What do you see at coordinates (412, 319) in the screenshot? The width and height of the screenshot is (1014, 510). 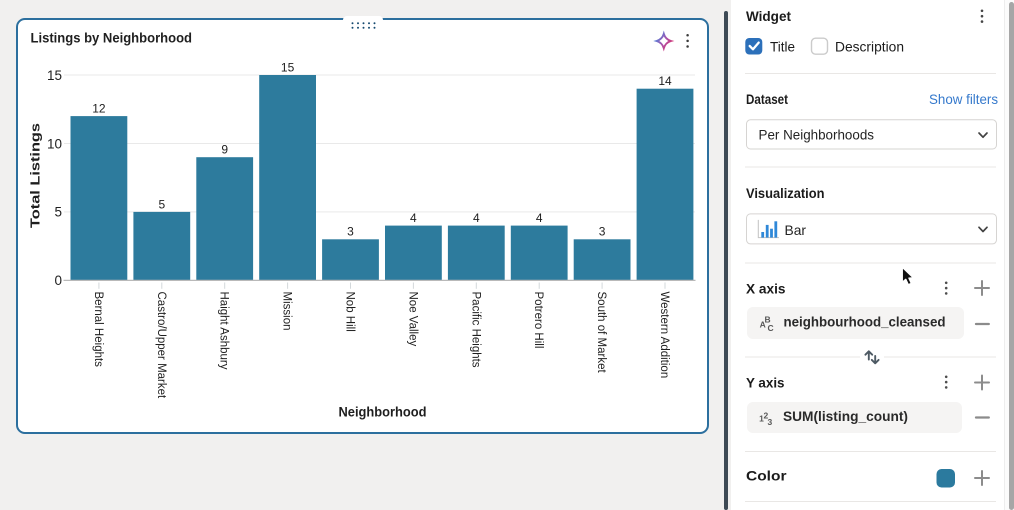 I see `svg-text: Noe Valley` at bounding box center [412, 319].